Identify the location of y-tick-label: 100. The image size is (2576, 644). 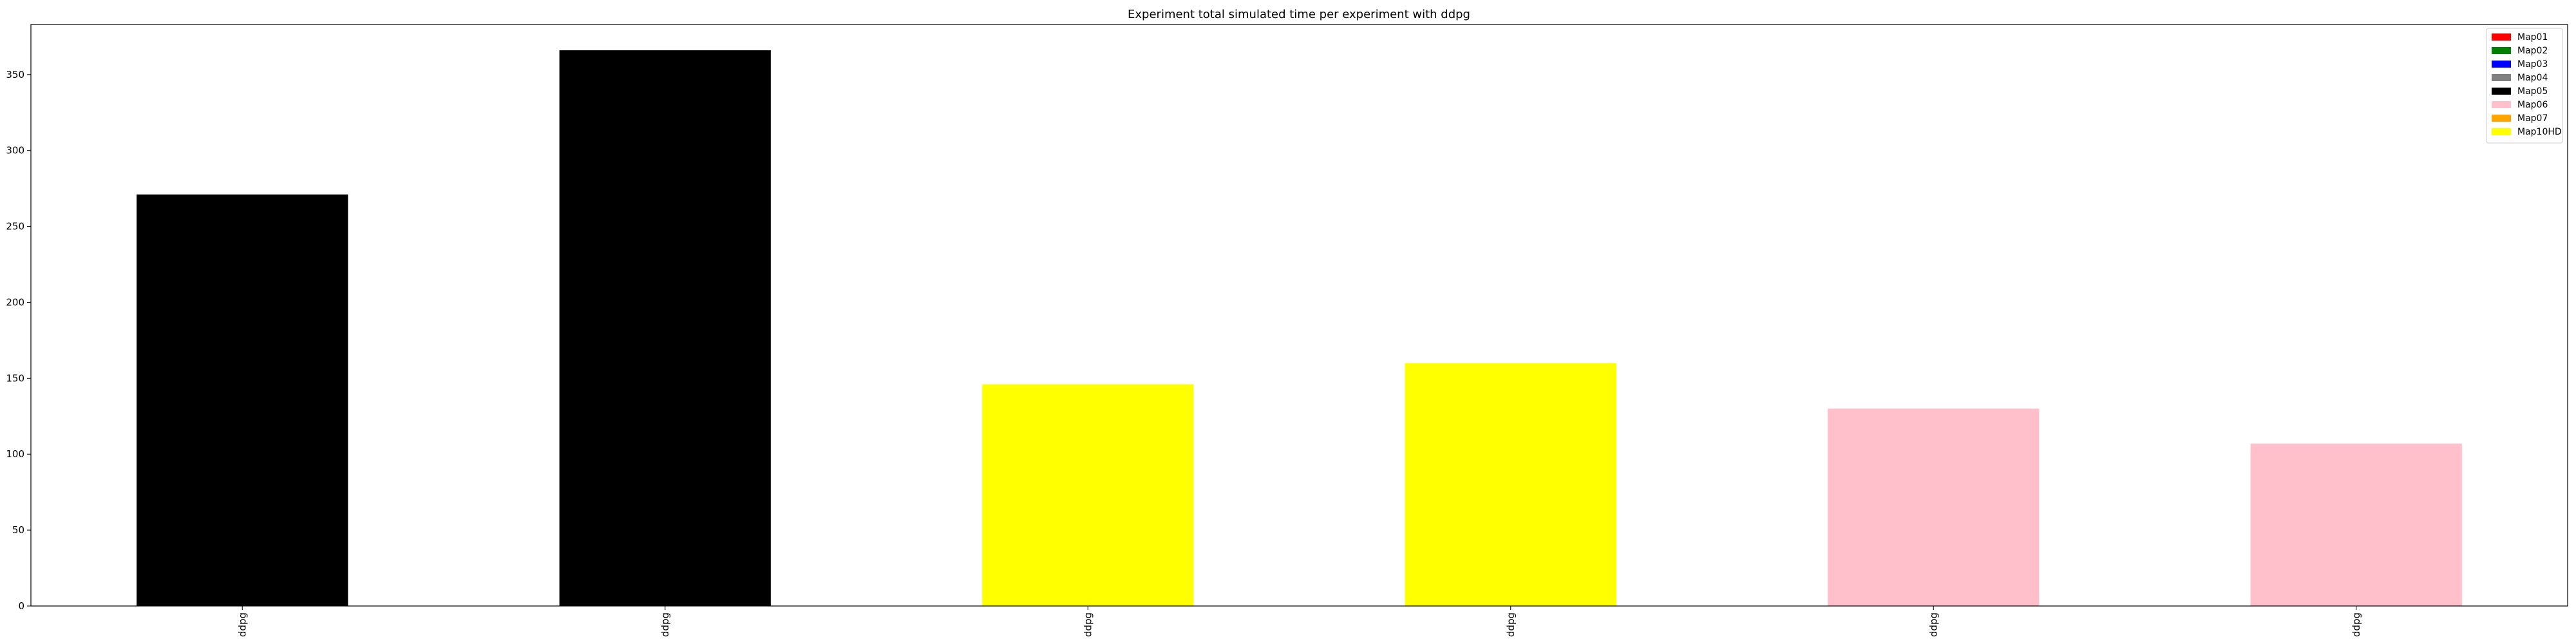
(15, 454).